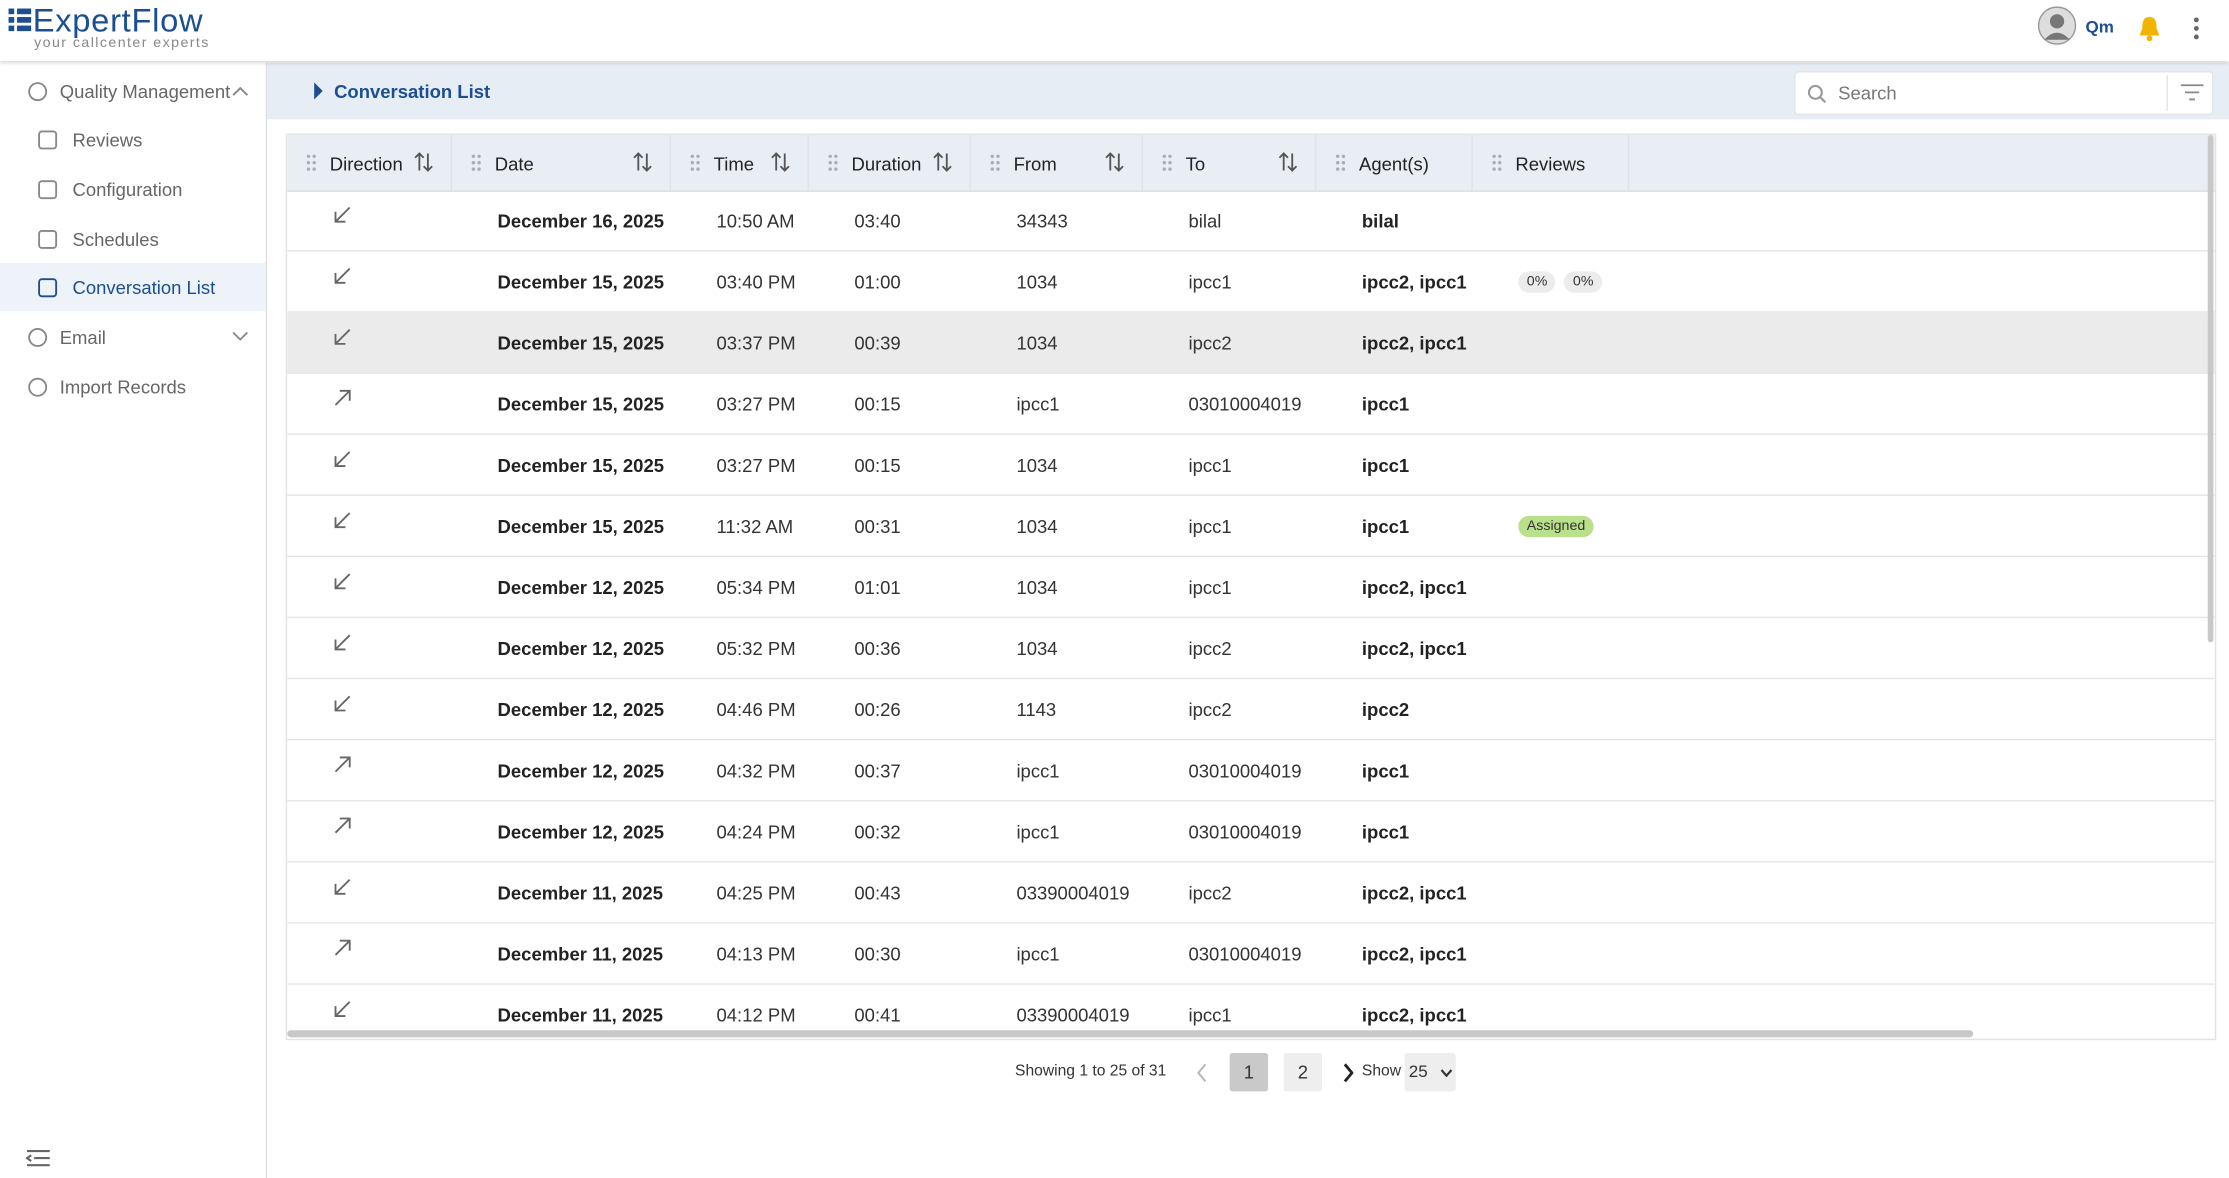  What do you see at coordinates (1202, 1073) in the screenshot?
I see `prev-page` at bounding box center [1202, 1073].